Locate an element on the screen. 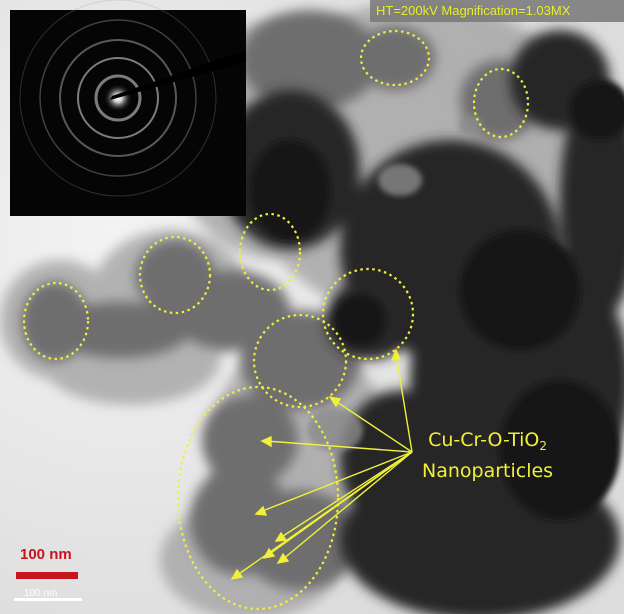  saed-diffraction-inset is located at coordinates (128, 108).